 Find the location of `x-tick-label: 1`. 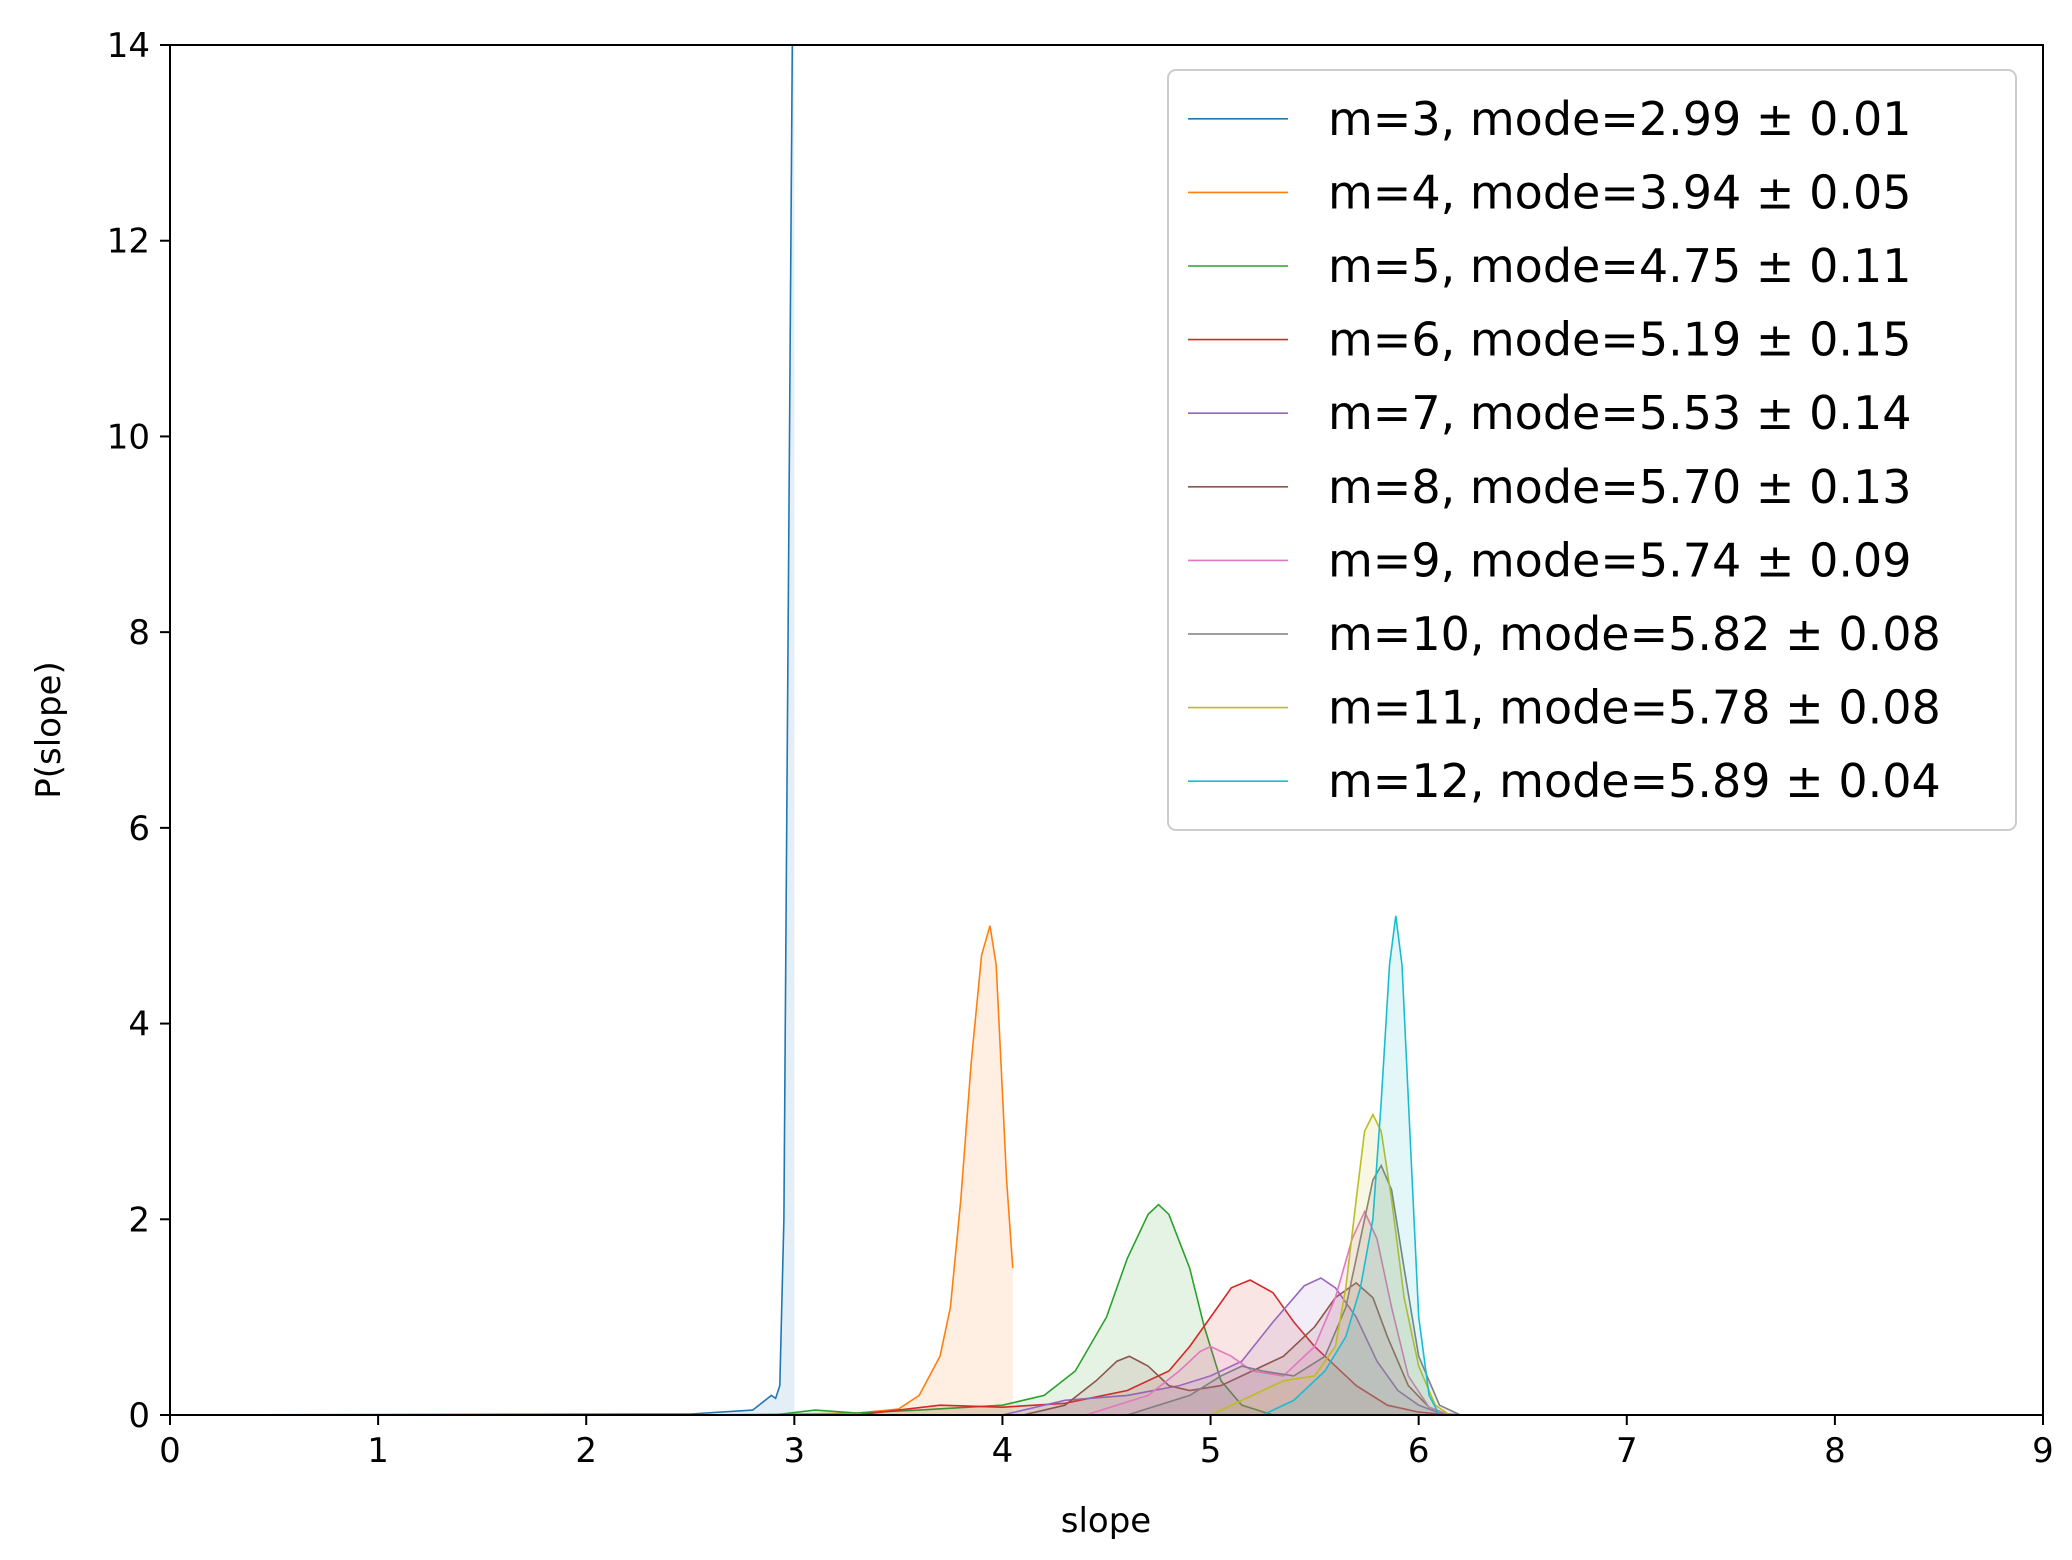

x-tick-label: 1 is located at coordinates (378, 1451).